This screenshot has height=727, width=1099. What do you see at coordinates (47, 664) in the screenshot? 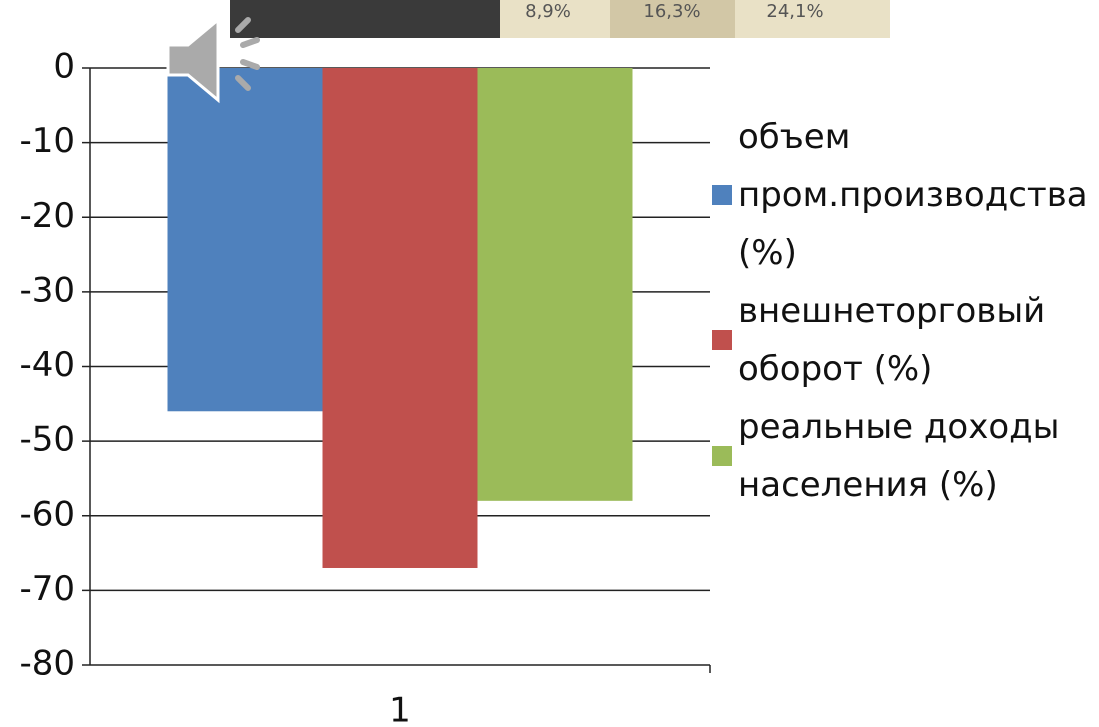
I see `y-tick-label: -80` at bounding box center [47, 664].